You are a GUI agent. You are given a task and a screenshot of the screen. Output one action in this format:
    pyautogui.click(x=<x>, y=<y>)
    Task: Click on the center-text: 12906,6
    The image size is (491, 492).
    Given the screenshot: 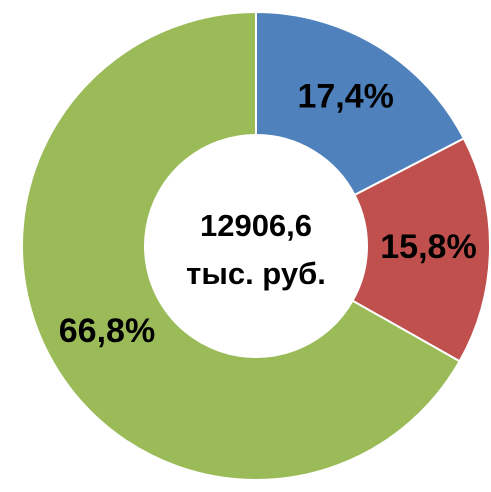 What is the action you would take?
    pyautogui.click(x=256, y=225)
    